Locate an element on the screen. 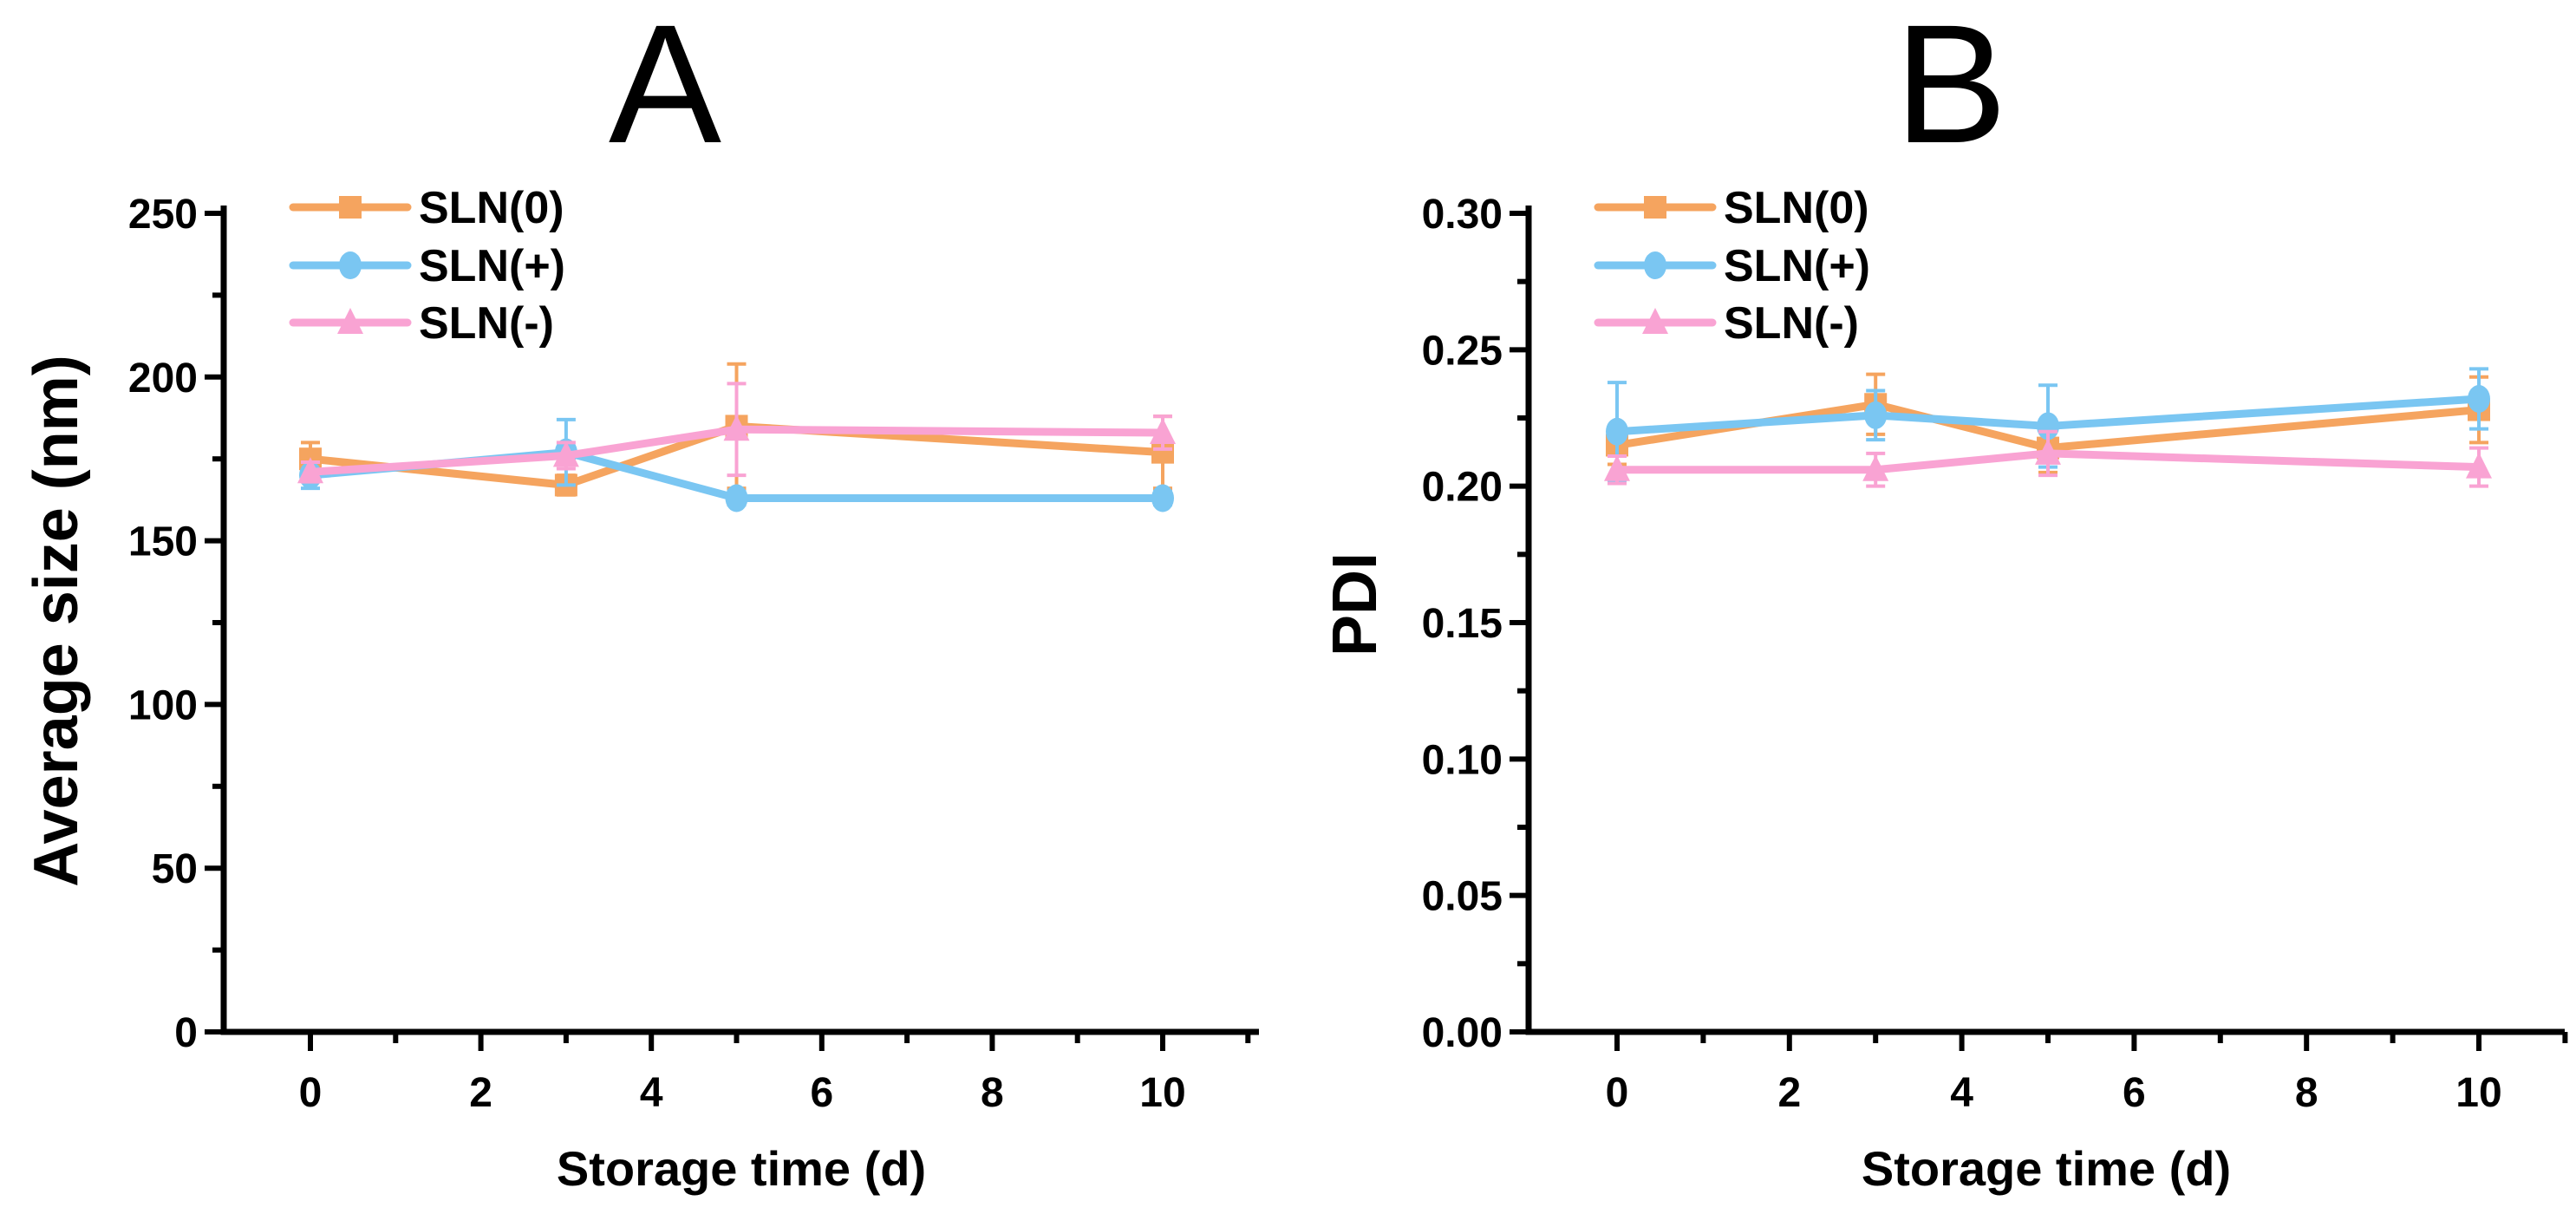 Image resolution: width=2576 pixels, height=1214 pixels. legend-a: SLN(0) SLN(+) SLN(-) is located at coordinates (427, 266).